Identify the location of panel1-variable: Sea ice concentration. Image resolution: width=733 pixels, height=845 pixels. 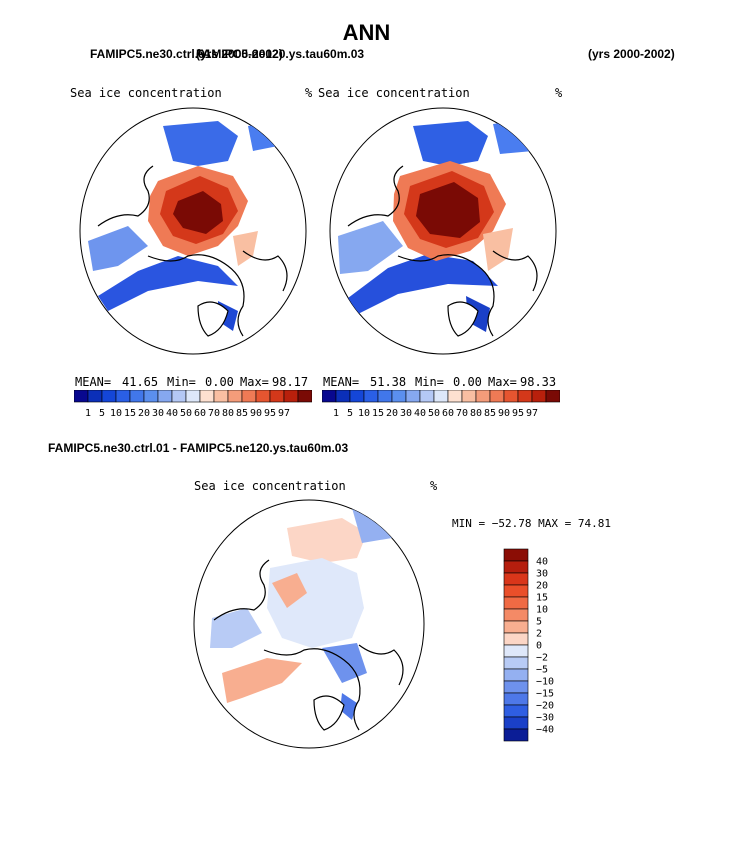
(146, 93).